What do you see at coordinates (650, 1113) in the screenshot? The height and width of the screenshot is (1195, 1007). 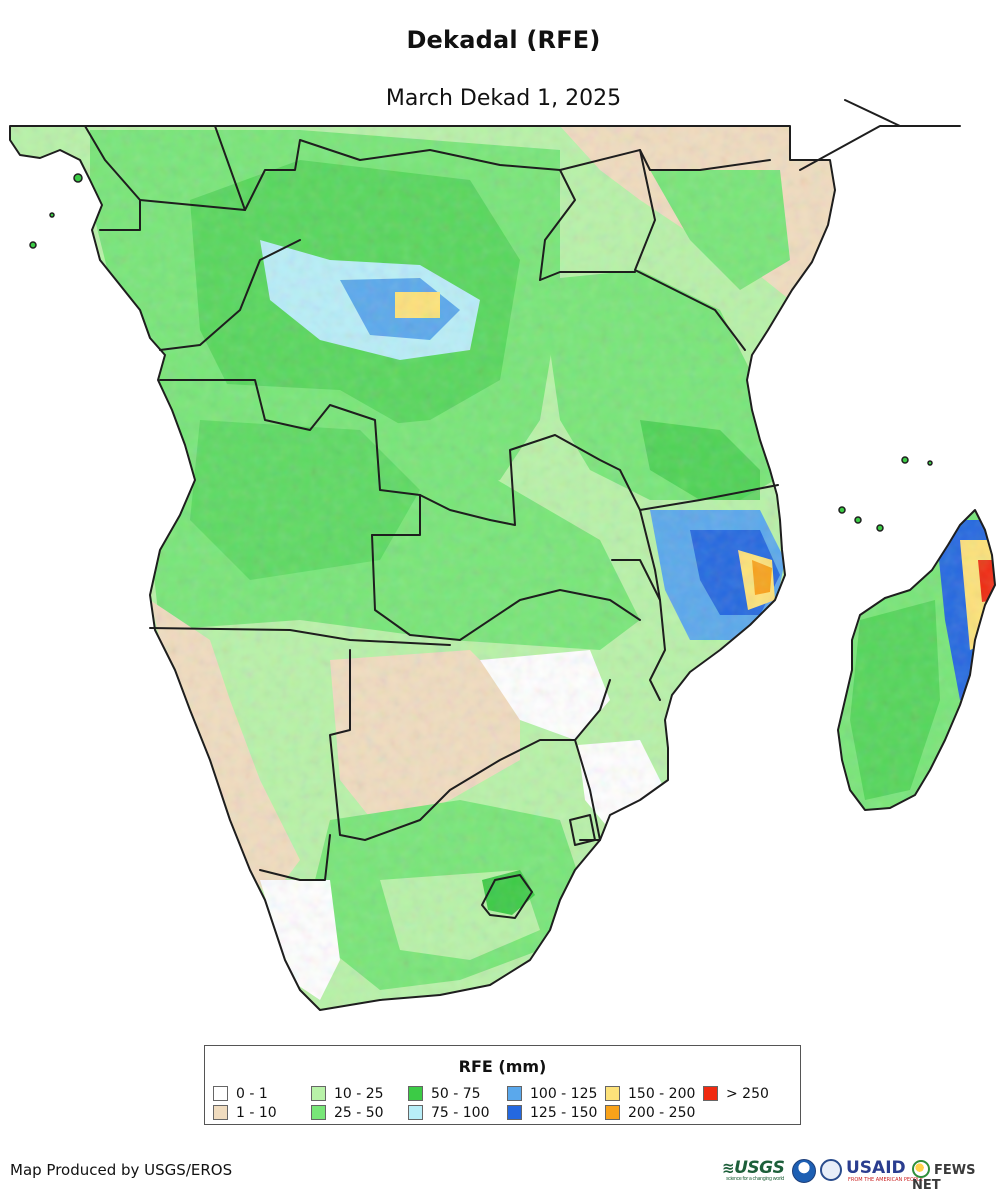 I see `legend-item-200-250: 200 - 250` at bounding box center [650, 1113].